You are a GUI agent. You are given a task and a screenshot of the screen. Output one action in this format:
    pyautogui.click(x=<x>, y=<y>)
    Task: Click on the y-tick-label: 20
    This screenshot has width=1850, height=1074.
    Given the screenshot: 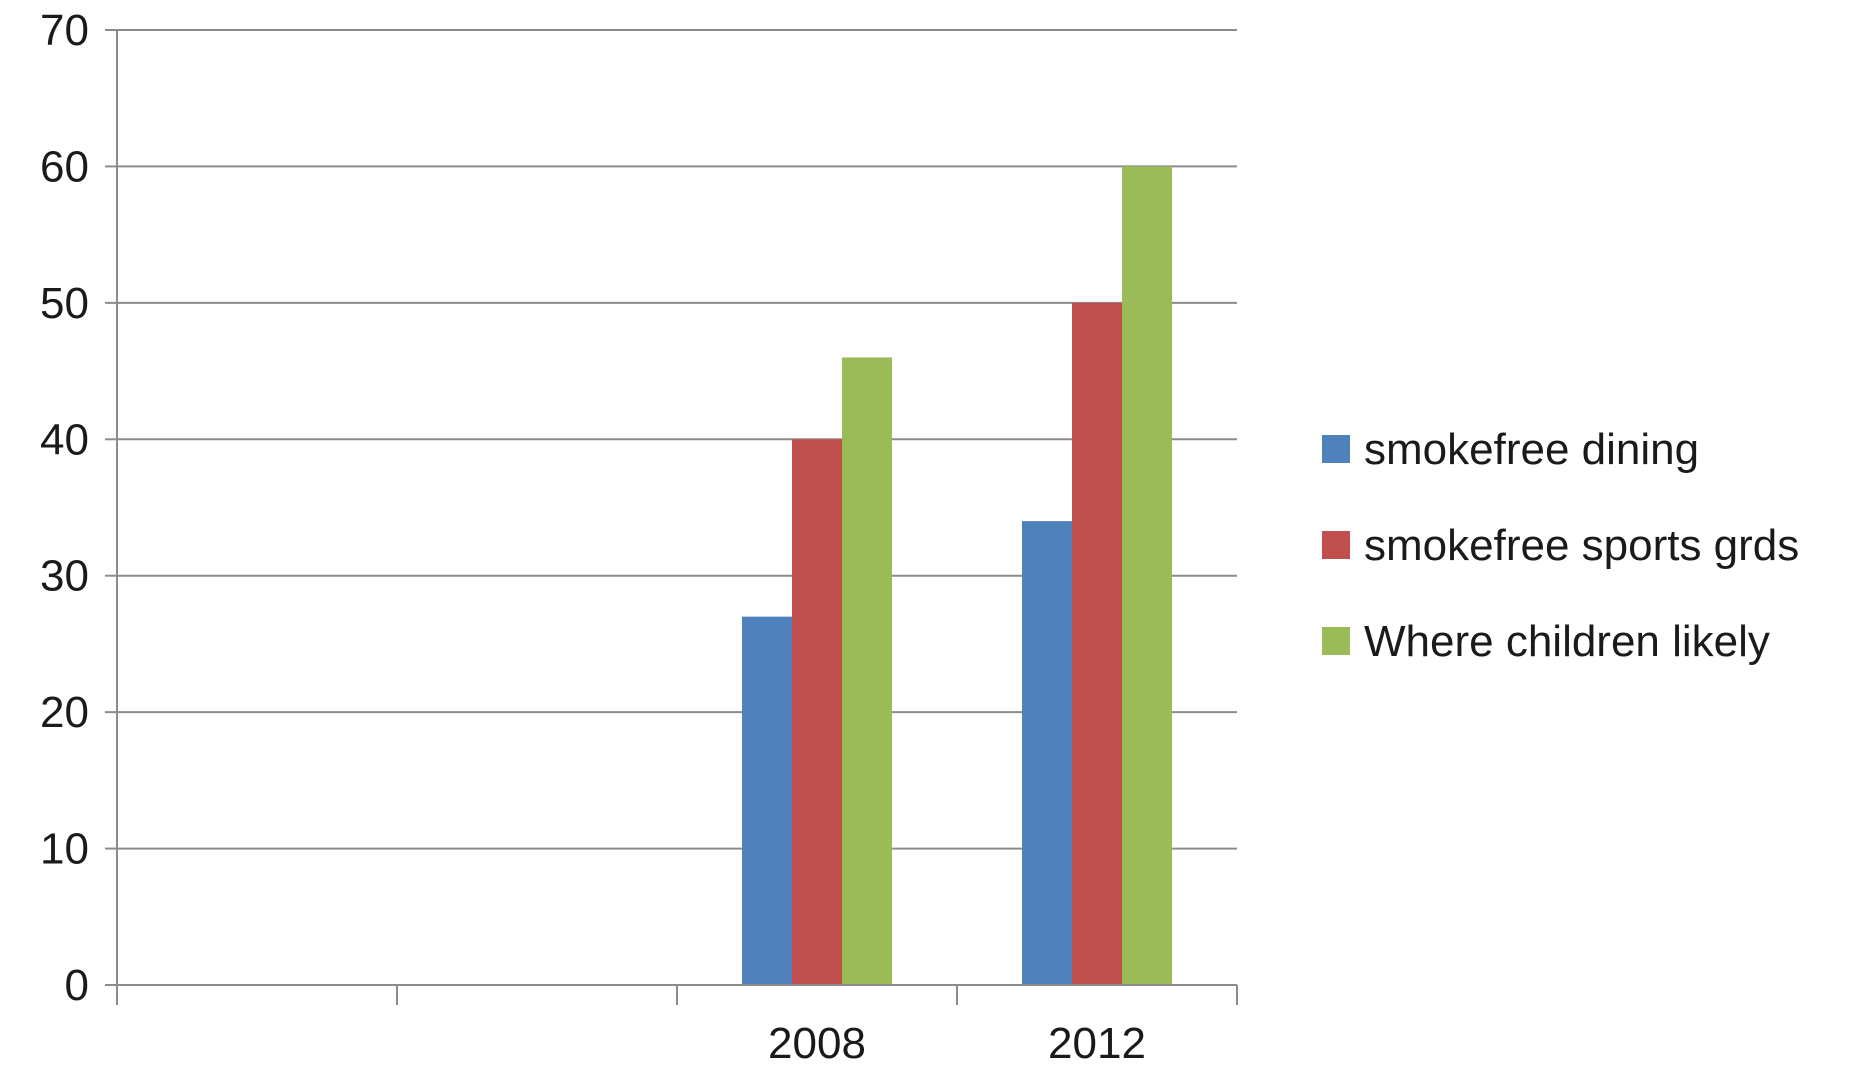 What is the action you would take?
    pyautogui.click(x=64, y=712)
    